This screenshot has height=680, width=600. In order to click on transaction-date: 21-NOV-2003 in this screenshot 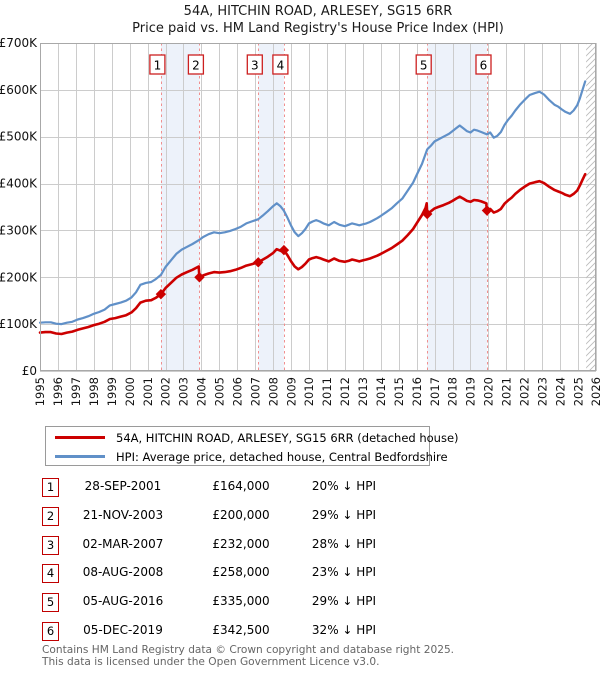, I will do `click(123, 514)`.